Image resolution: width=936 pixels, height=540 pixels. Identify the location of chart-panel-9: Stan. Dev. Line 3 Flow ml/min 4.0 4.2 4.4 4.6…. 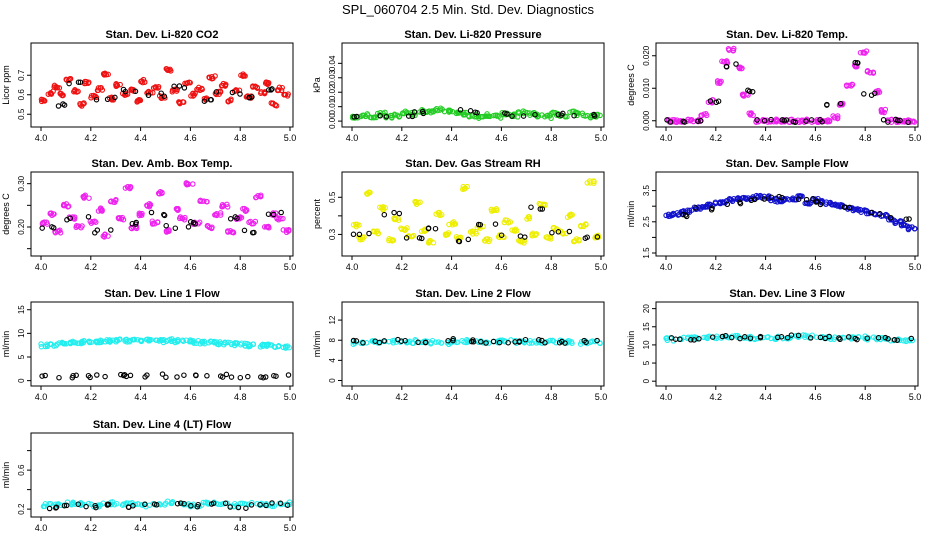
(773, 345).